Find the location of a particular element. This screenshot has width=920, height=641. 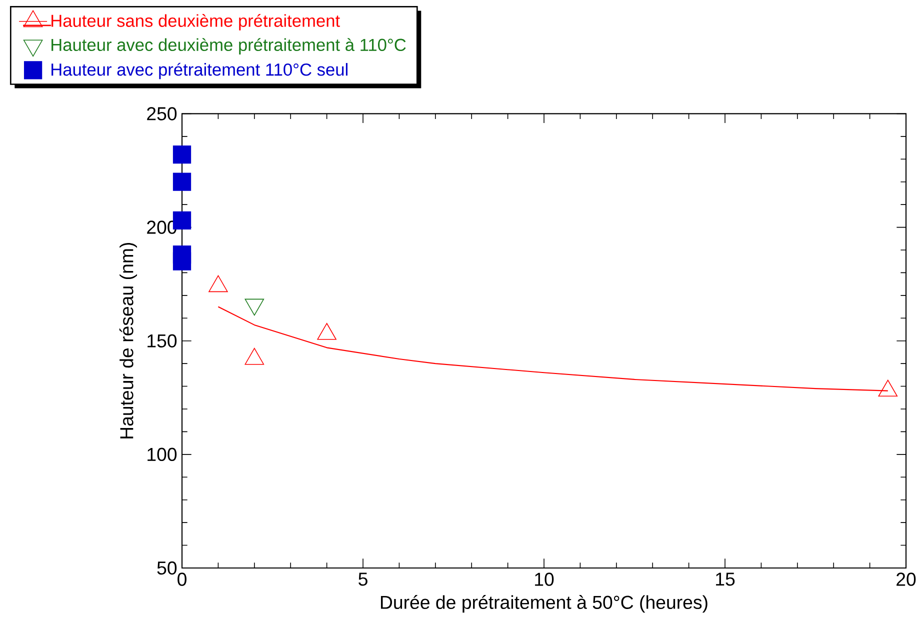

x-tick-label: 15 is located at coordinates (725, 579).